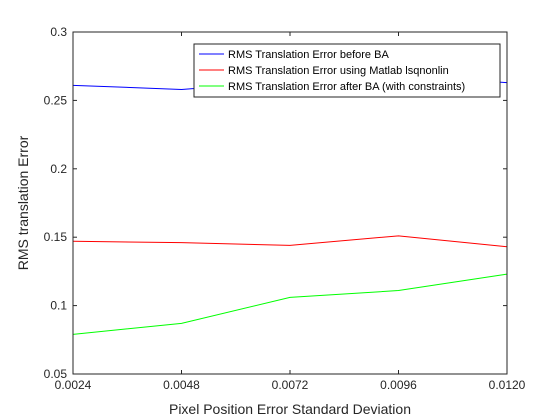 This screenshot has height=420, width=560. I want to click on x-tick-label: 0.0120, so click(507, 385).